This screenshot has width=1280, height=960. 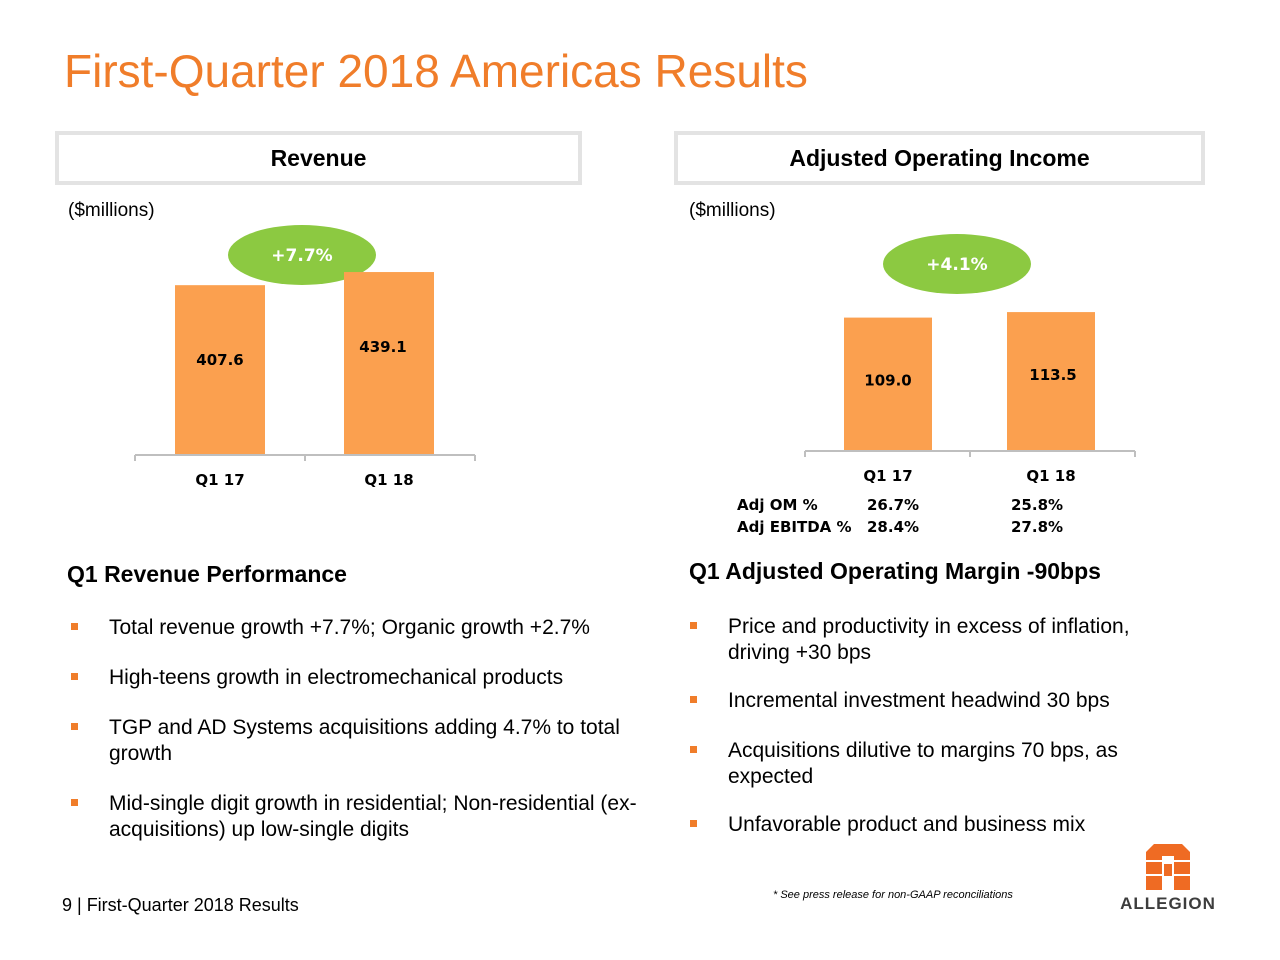 What do you see at coordinates (1037, 505) in the screenshot?
I see `metric-q1-18: 25.8%` at bounding box center [1037, 505].